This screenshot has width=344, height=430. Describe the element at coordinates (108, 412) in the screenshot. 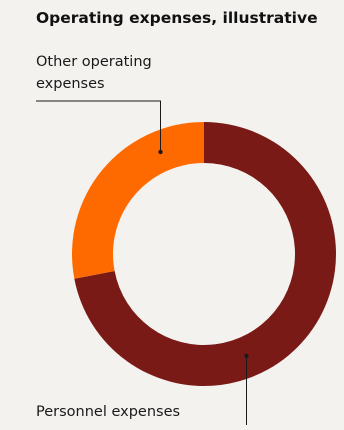

I see `slice-label-personnel-expenses: Personnel expenses` at that location.